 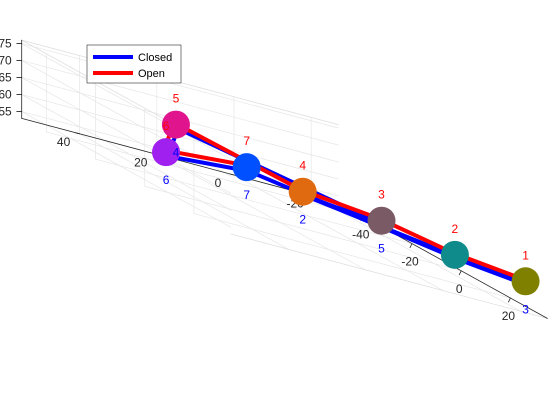 I want to click on node-label-closed: 5, so click(x=381, y=249).